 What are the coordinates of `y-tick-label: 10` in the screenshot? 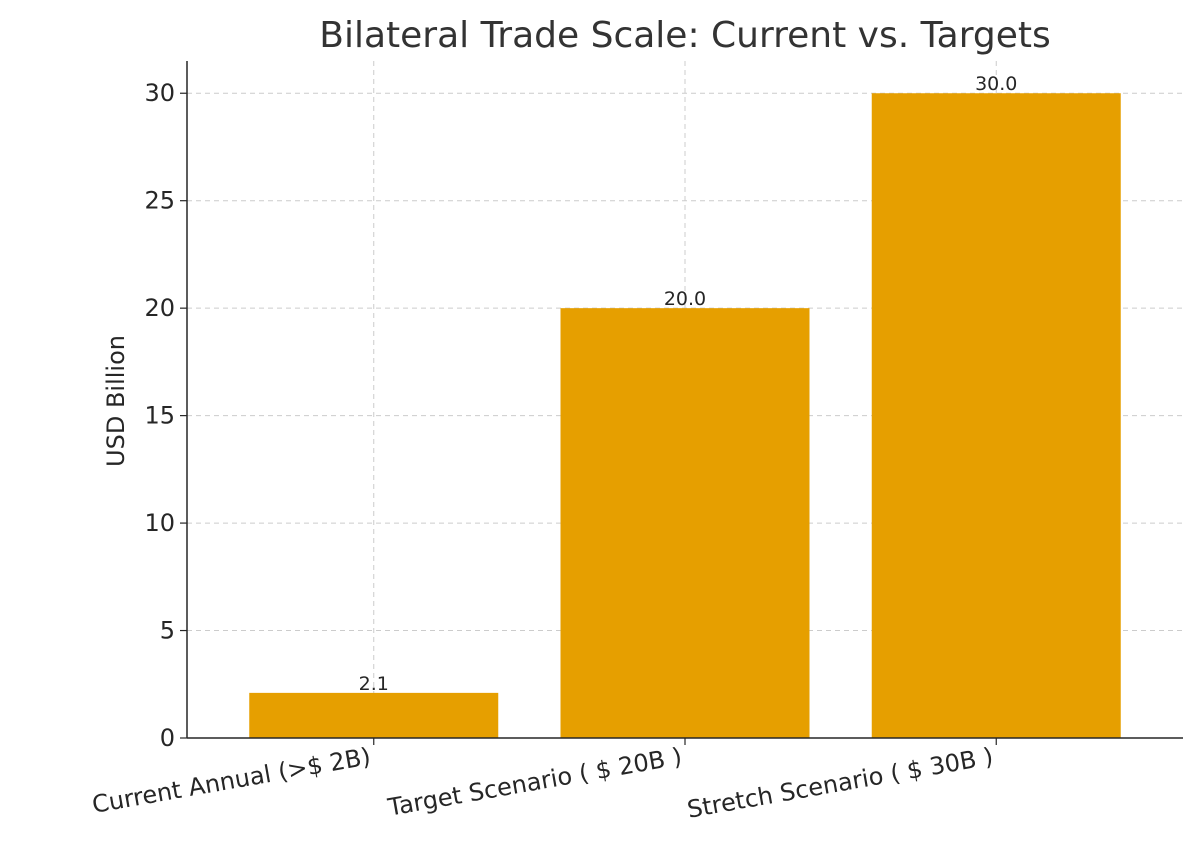 It's located at (159, 523).